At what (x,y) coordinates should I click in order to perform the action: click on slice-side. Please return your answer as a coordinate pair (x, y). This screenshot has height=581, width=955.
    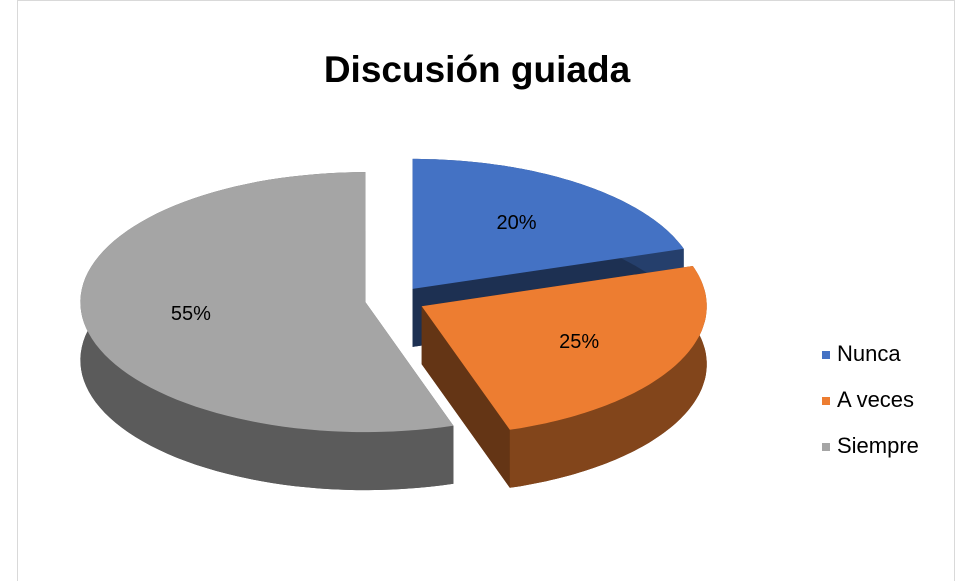
    Looking at the image, I should click on (608, 377).